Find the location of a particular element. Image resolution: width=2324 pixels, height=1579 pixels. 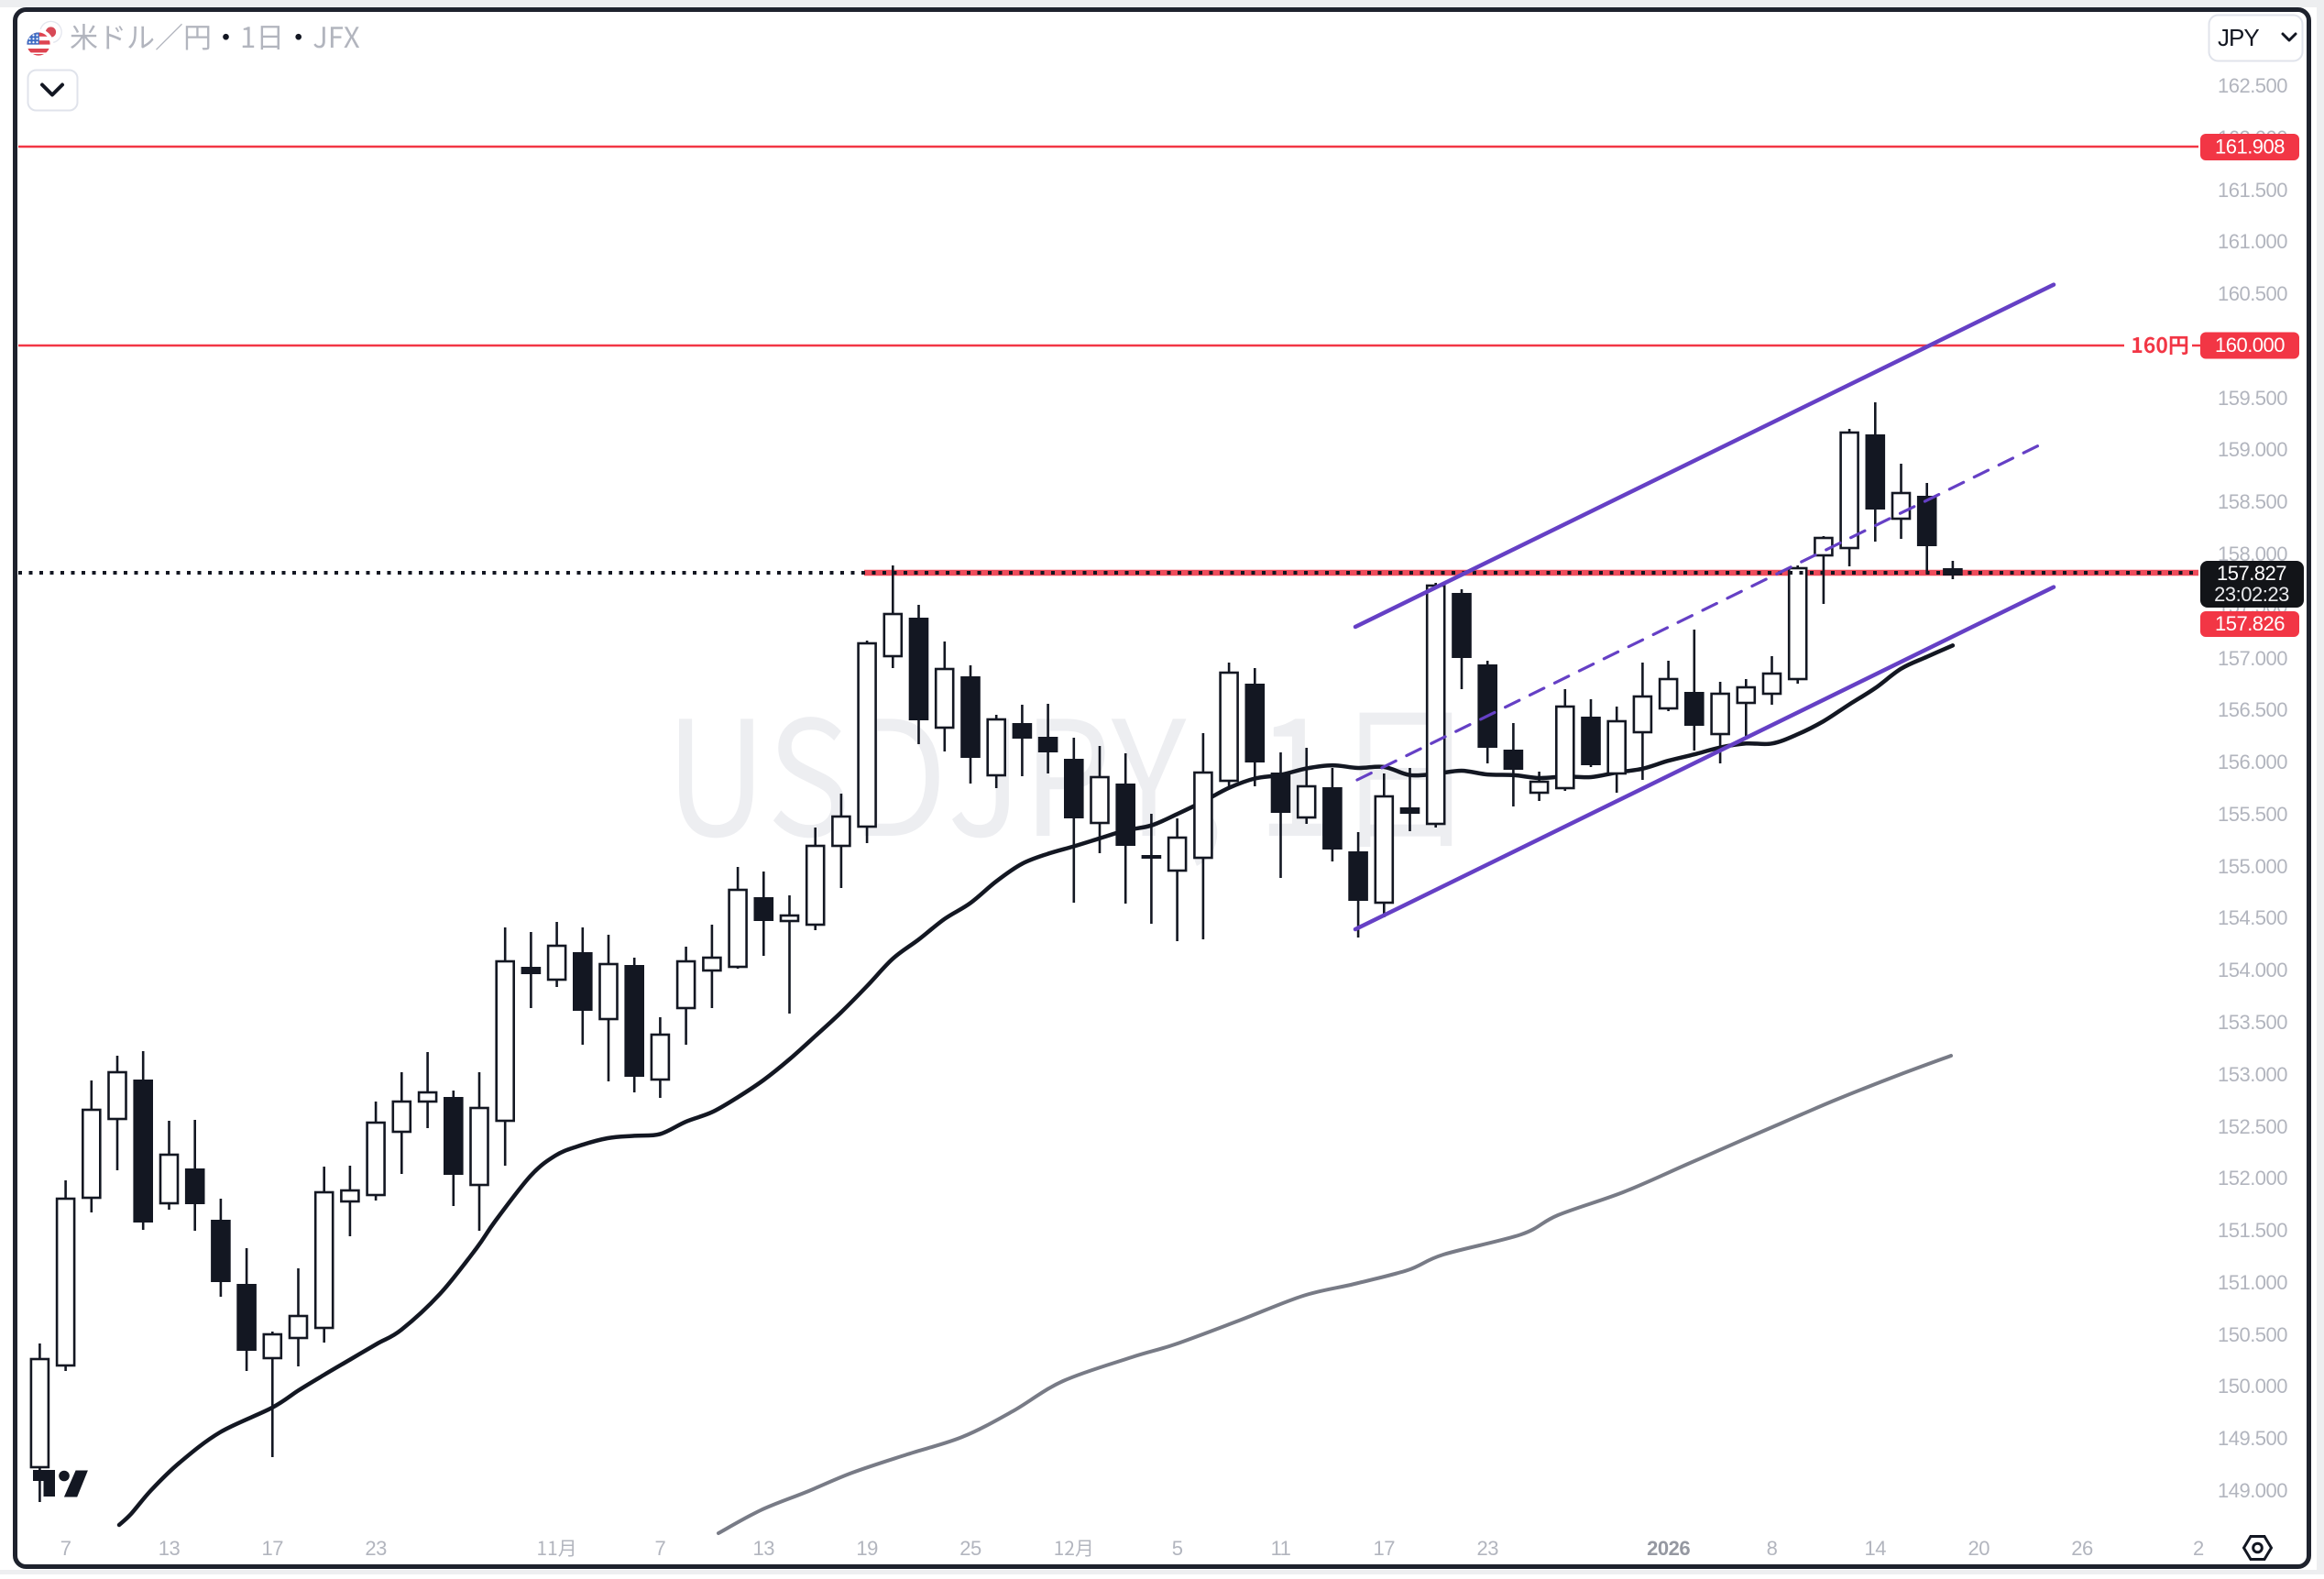

svg-text: 153.500 is located at coordinates (2252, 1023).